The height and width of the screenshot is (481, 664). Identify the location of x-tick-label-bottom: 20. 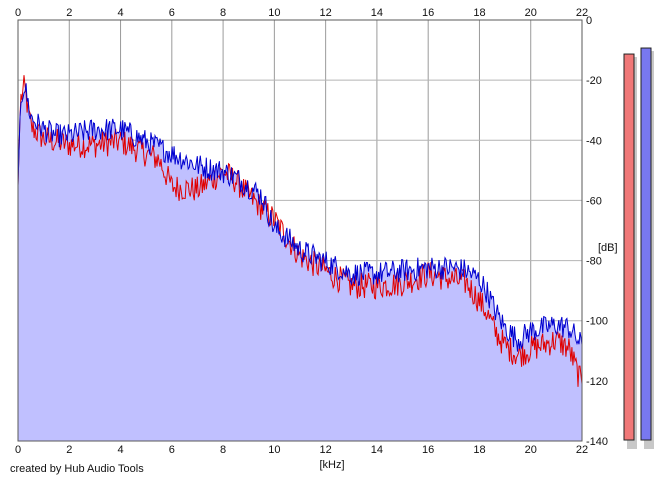
(531, 450).